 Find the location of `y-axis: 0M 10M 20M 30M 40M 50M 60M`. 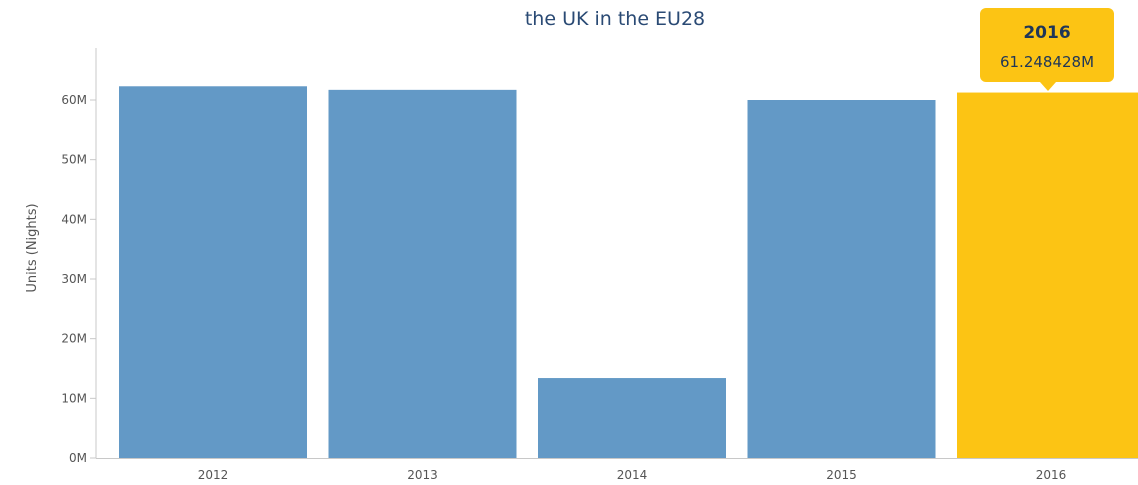

y-axis: 0M 10M 20M 30M 40M 50M 60M is located at coordinates (79, 256).